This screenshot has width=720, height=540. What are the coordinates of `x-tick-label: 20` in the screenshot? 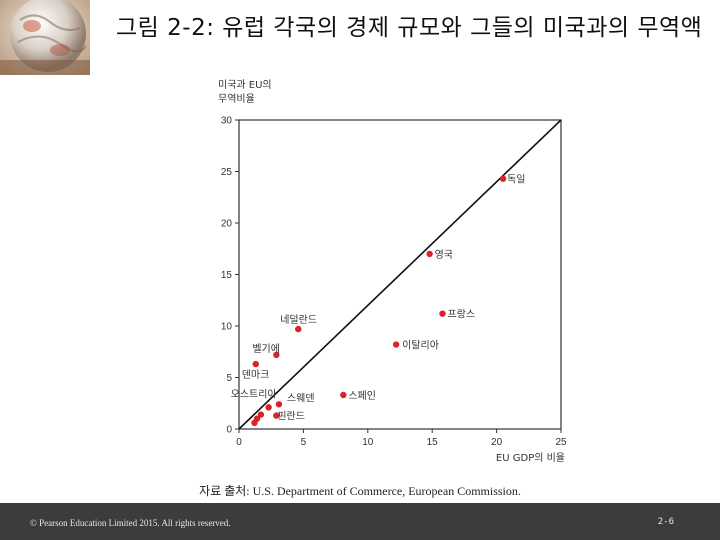 It's located at (497, 442).